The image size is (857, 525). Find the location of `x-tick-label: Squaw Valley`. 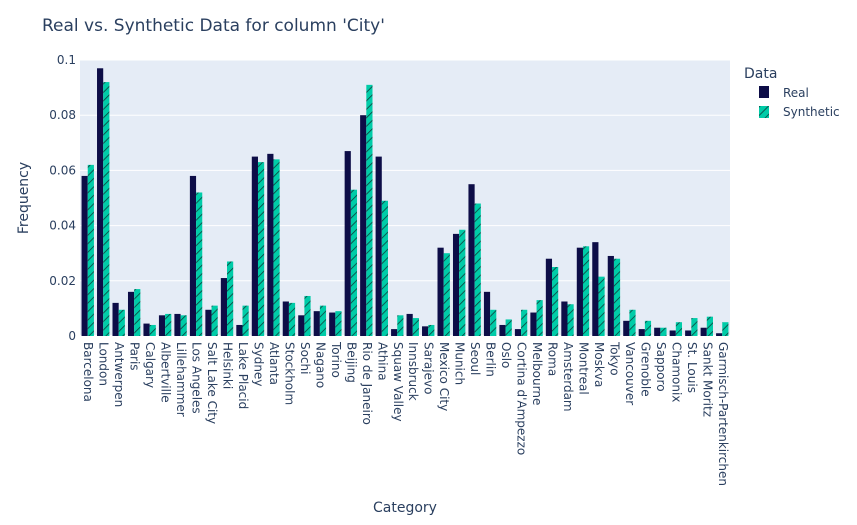

x-tick-label: Squaw Valley is located at coordinates (398, 382).